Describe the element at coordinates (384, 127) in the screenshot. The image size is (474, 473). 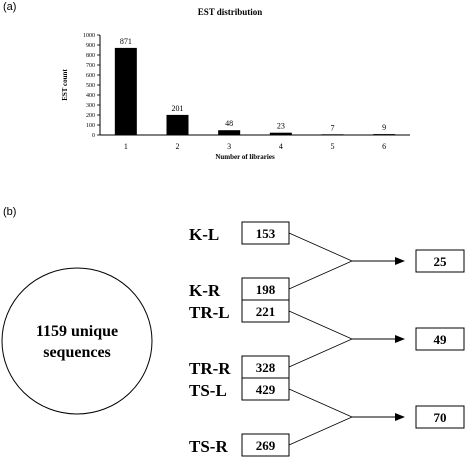
I see `bar-value-label: 9` at that location.